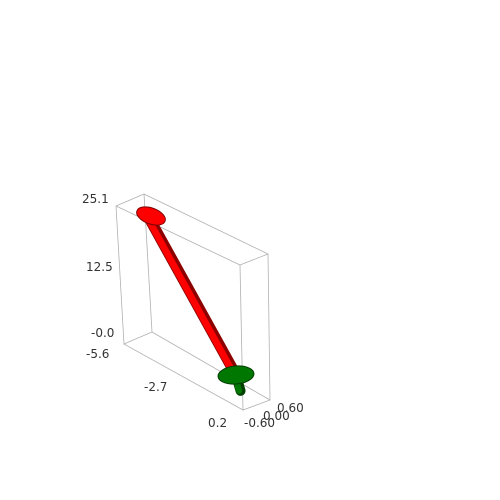 The width and height of the screenshot is (500, 500). Describe the element at coordinates (183, 377) in the screenshot. I see `box-edge-bottom-left` at that location.